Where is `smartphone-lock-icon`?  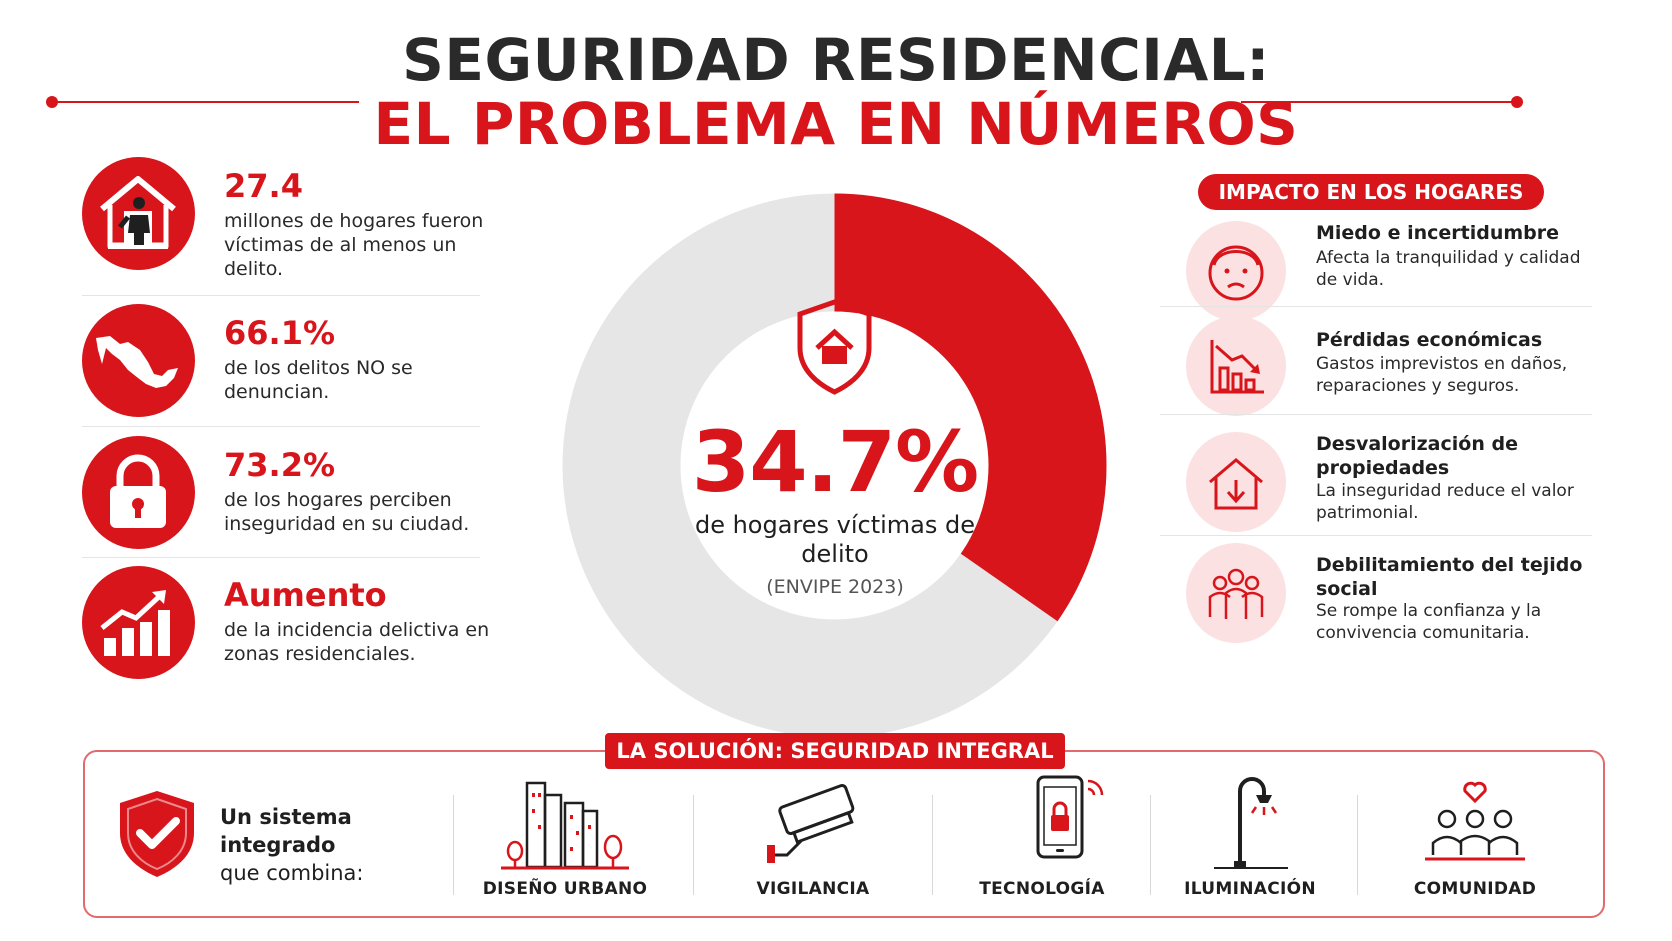 smartphone-lock-icon is located at coordinates (1070, 817).